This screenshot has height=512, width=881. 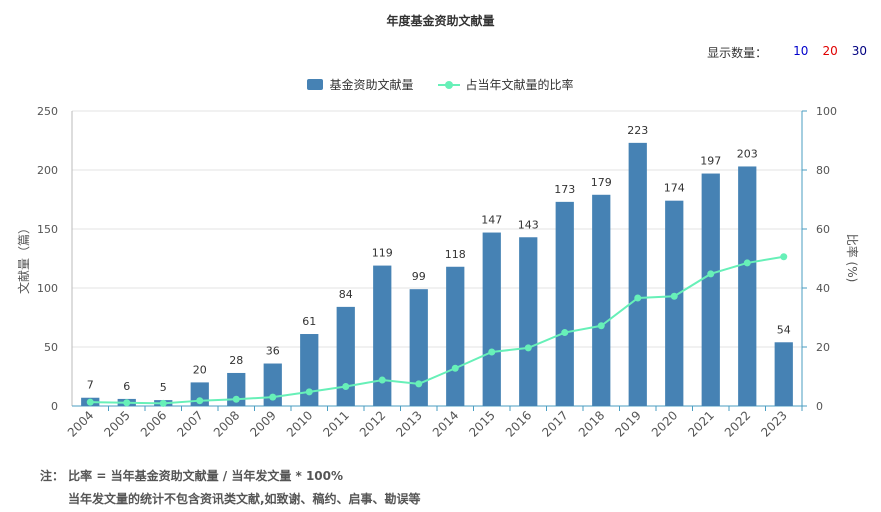 I want to click on bar-value-label: 174, so click(x=674, y=188).